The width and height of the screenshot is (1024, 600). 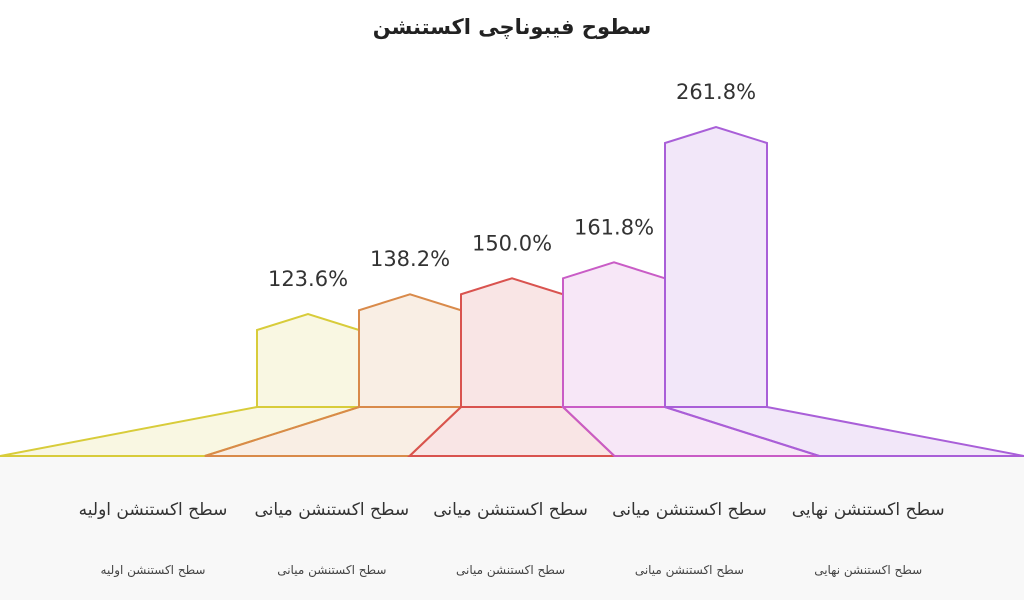 What do you see at coordinates (512, 243) in the screenshot?
I see `value-label: 150.0%` at bounding box center [512, 243].